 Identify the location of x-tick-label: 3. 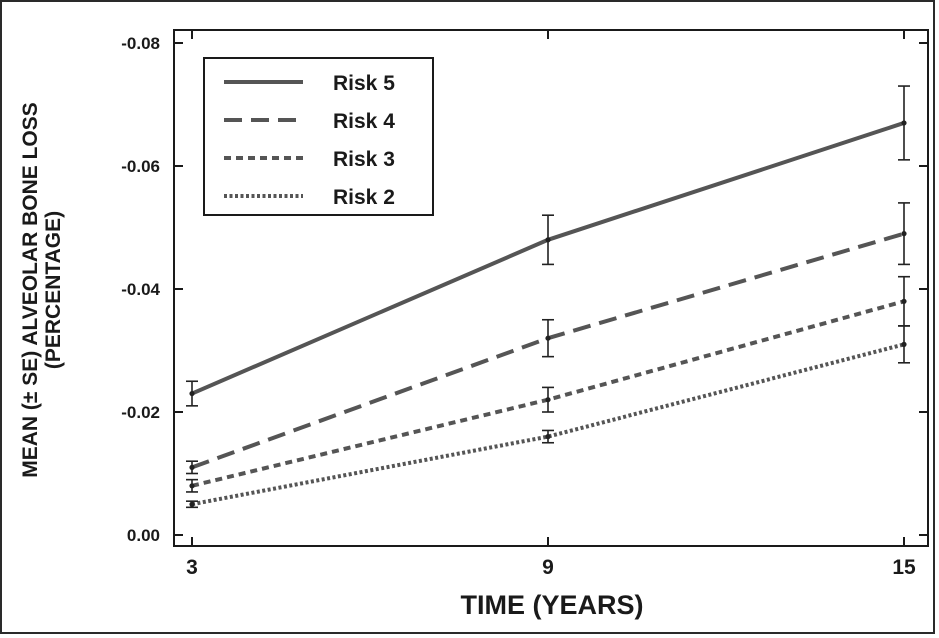
(192, 567).